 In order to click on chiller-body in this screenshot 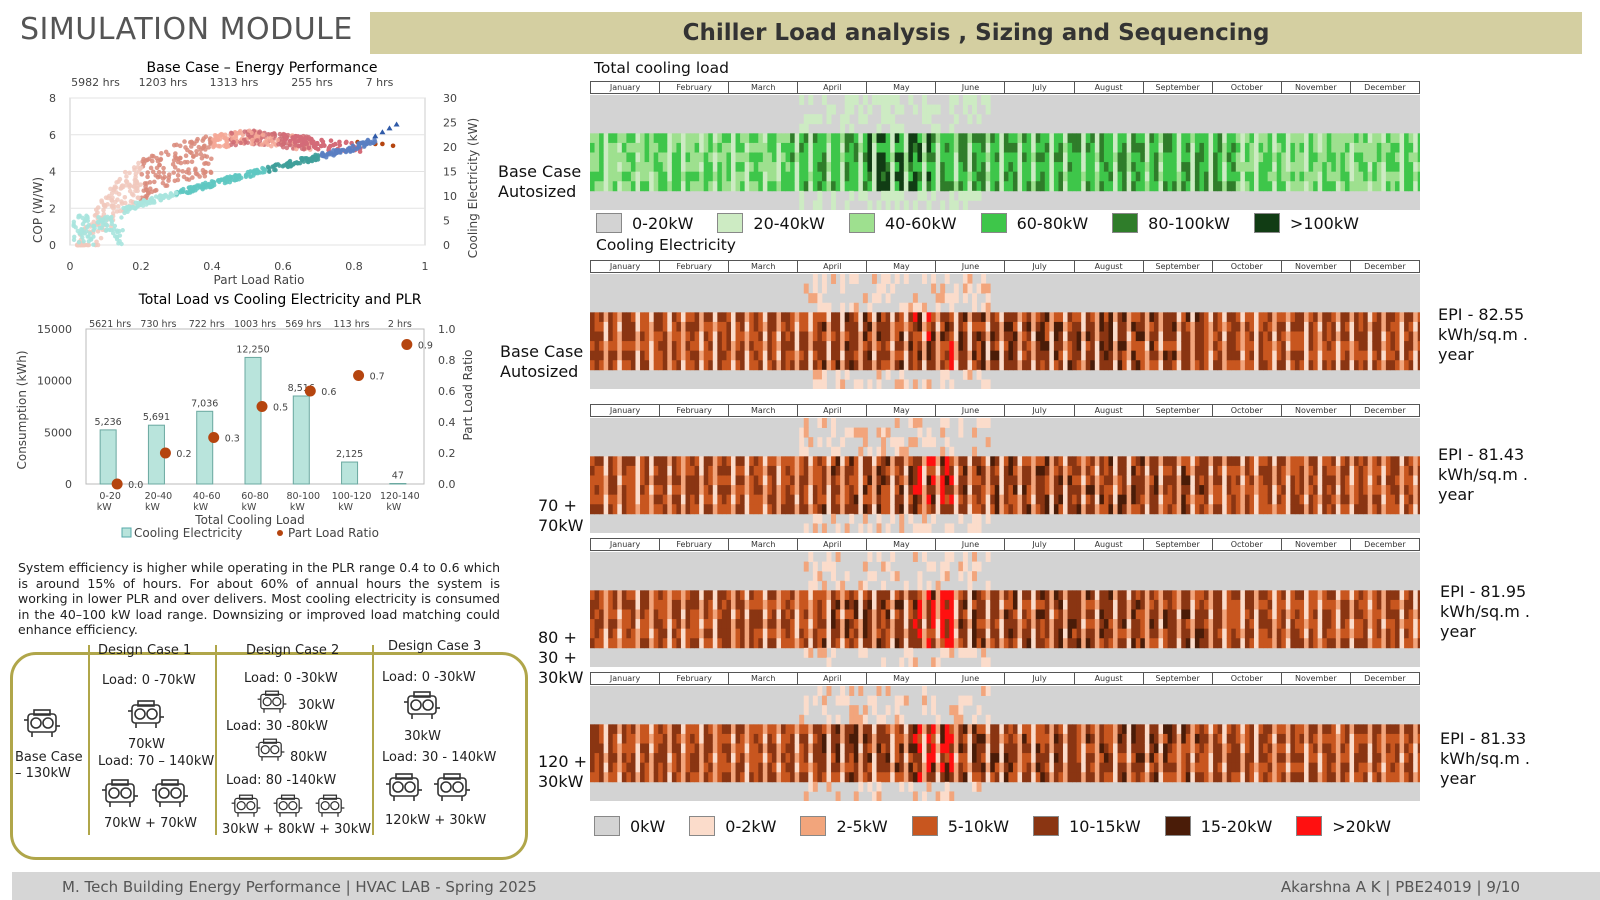, I will do `click(246, 805)`.